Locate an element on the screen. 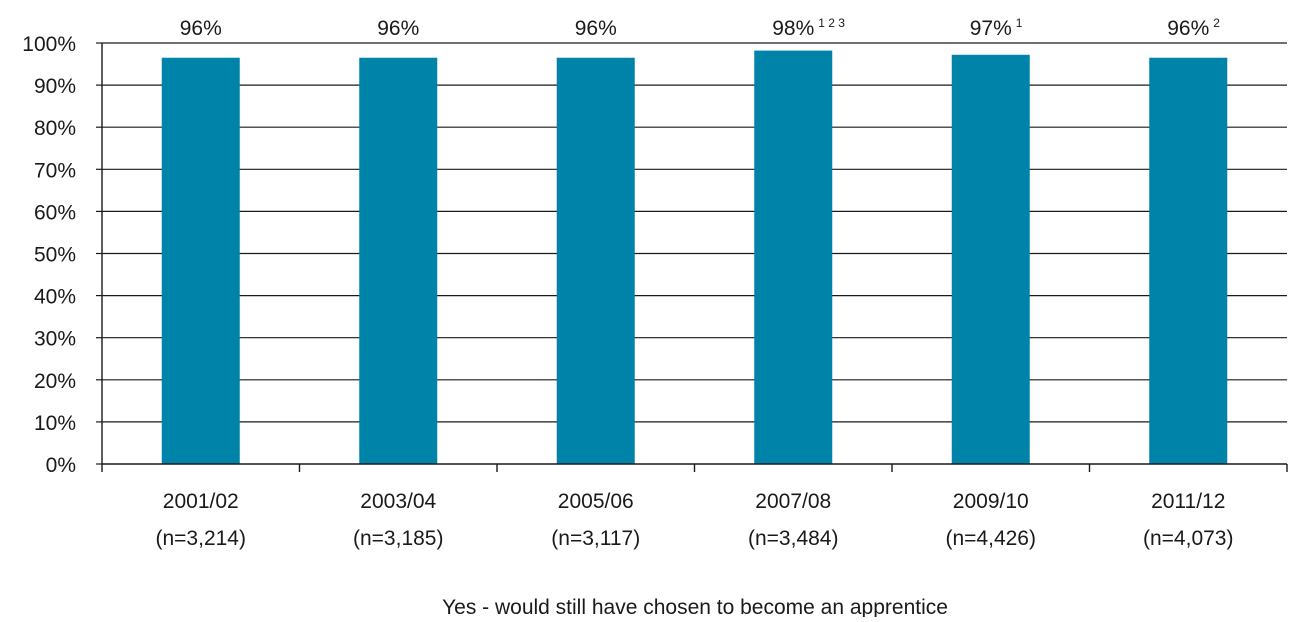  x-tick-label: 2005/06 is located at coordinates (596, 501).